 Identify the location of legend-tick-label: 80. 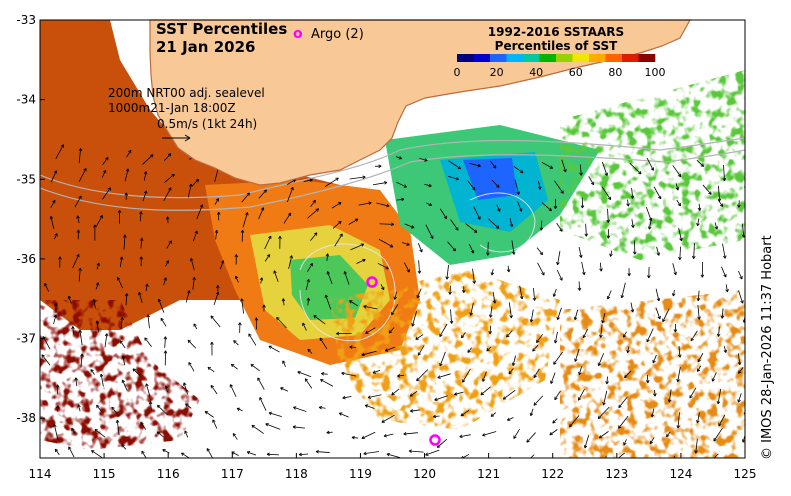
(615, 72).